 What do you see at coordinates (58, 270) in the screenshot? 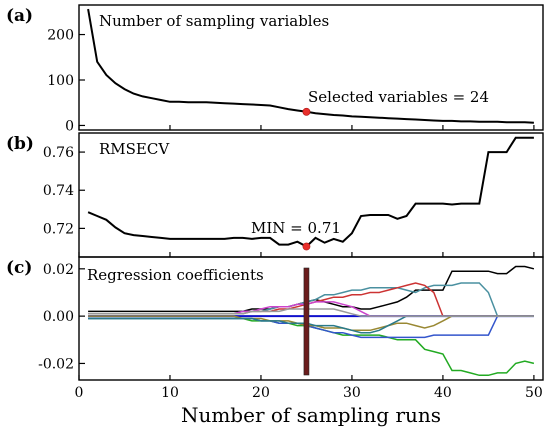
I see `y-tick-label: 0.02` at bounding box center [58, 270].